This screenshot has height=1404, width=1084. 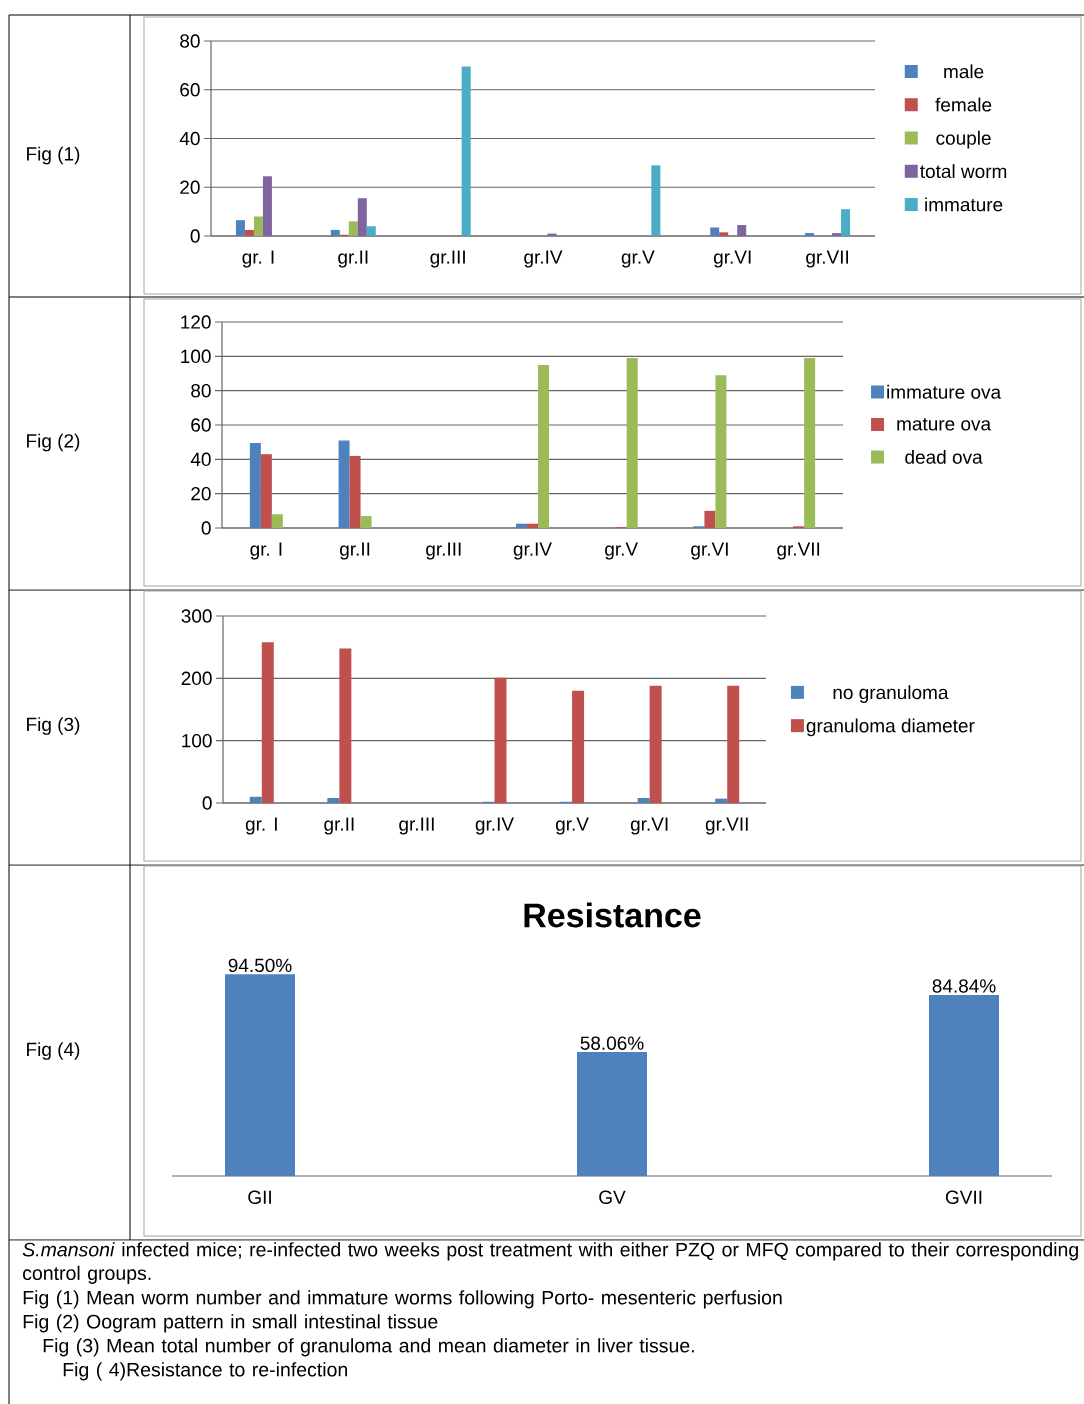 I want to click on x-tick-label: GII, so click(x=259, y=1197).